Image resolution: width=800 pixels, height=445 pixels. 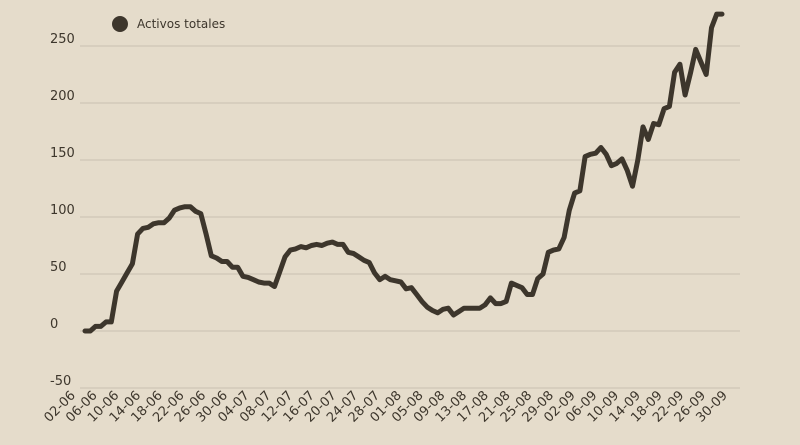 What do you see at coordinates (58, 267) in the screenshot?
I see `y-tick-label: 50` at bounding box center [58, 267].